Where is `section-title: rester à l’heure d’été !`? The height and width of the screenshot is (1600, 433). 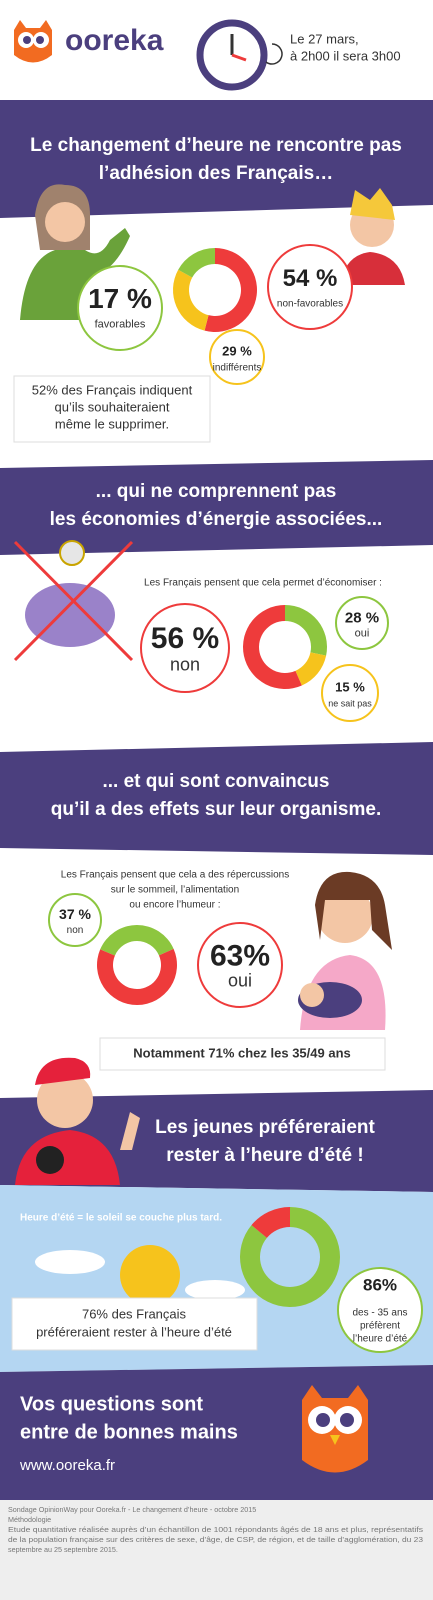
section-title: rester à l’heure d’été ! is located at coordinates (264, 1155).